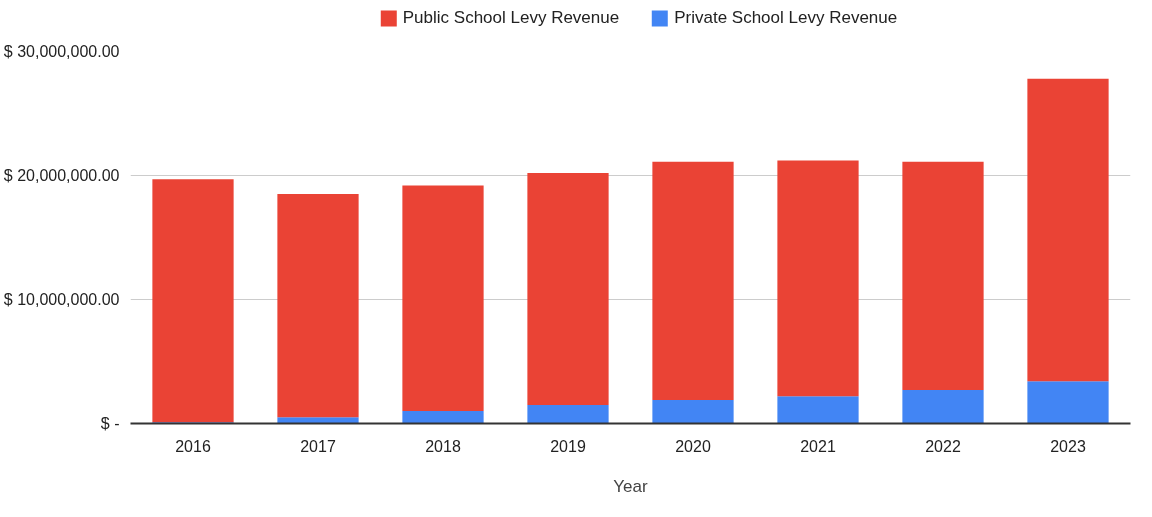 The height and width of the screenshot is (517, 1152). Describe the element at coordinates (318, 446) in the screenshot. I see `x-tick-label: 2017` at that location.